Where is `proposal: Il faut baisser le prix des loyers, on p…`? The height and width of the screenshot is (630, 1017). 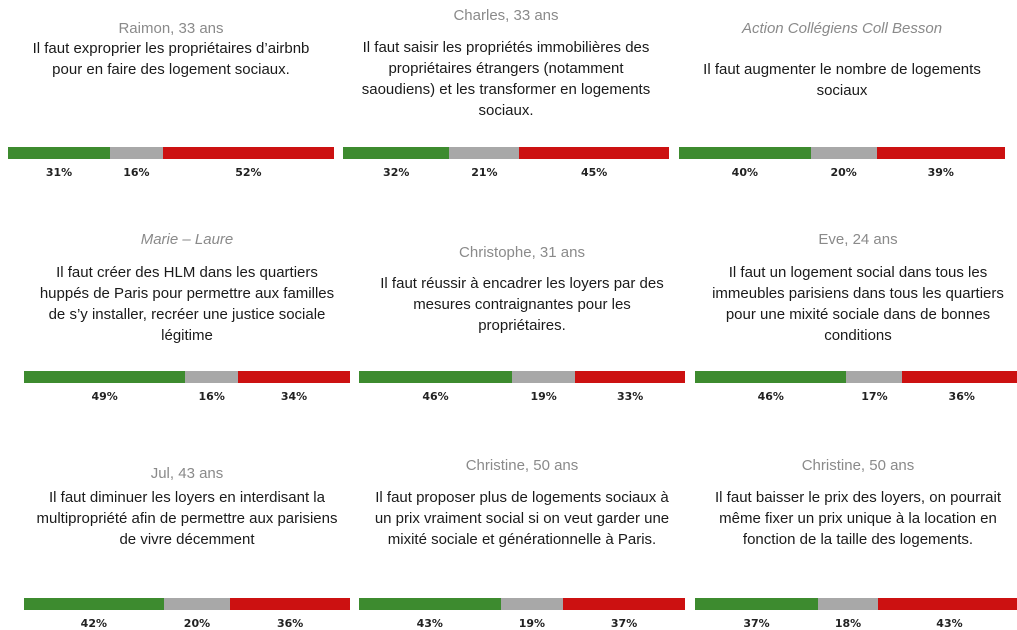 proposal: Il faut baisser le prix des loyers, on p… is located at coordinates (858, 518).